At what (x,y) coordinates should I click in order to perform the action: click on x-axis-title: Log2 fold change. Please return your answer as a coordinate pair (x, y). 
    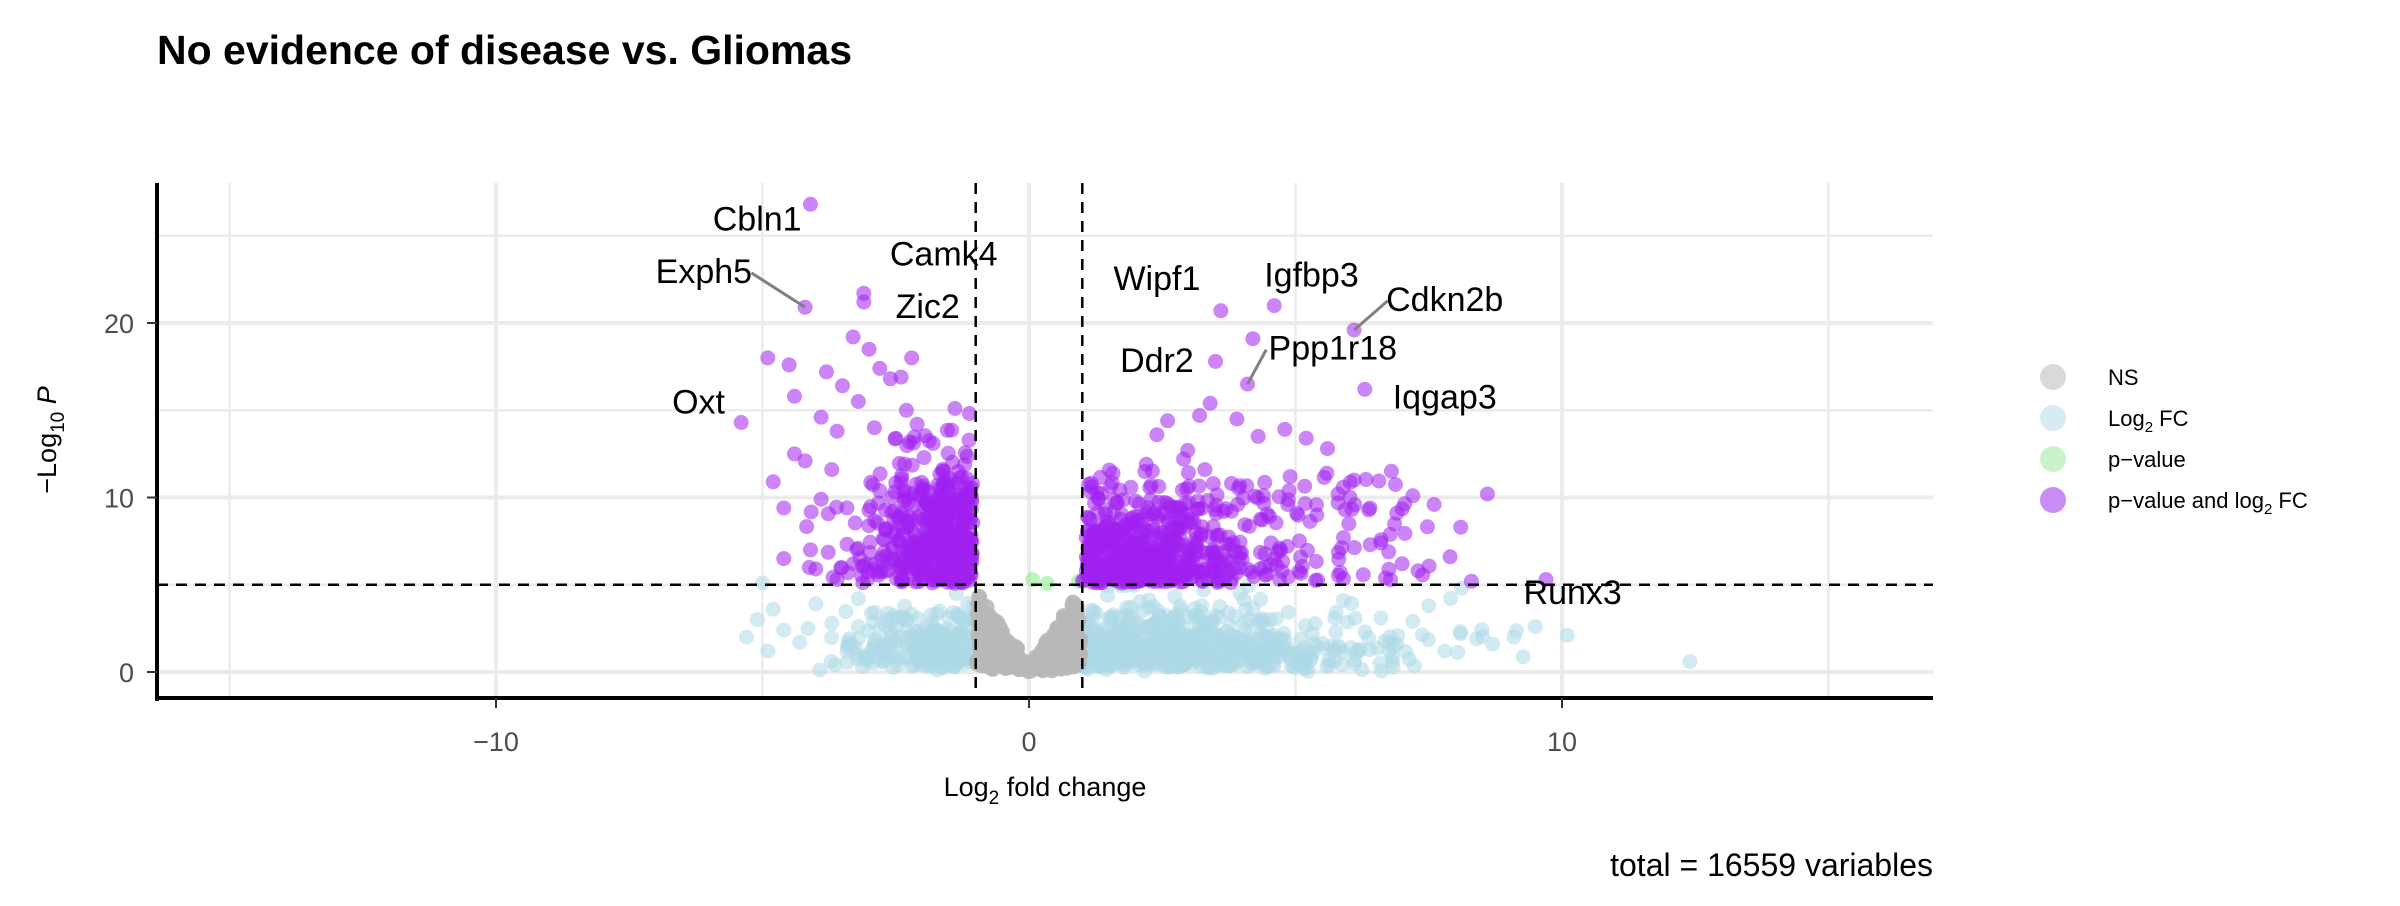
    Looking at the image, I should click on (1045, 790).